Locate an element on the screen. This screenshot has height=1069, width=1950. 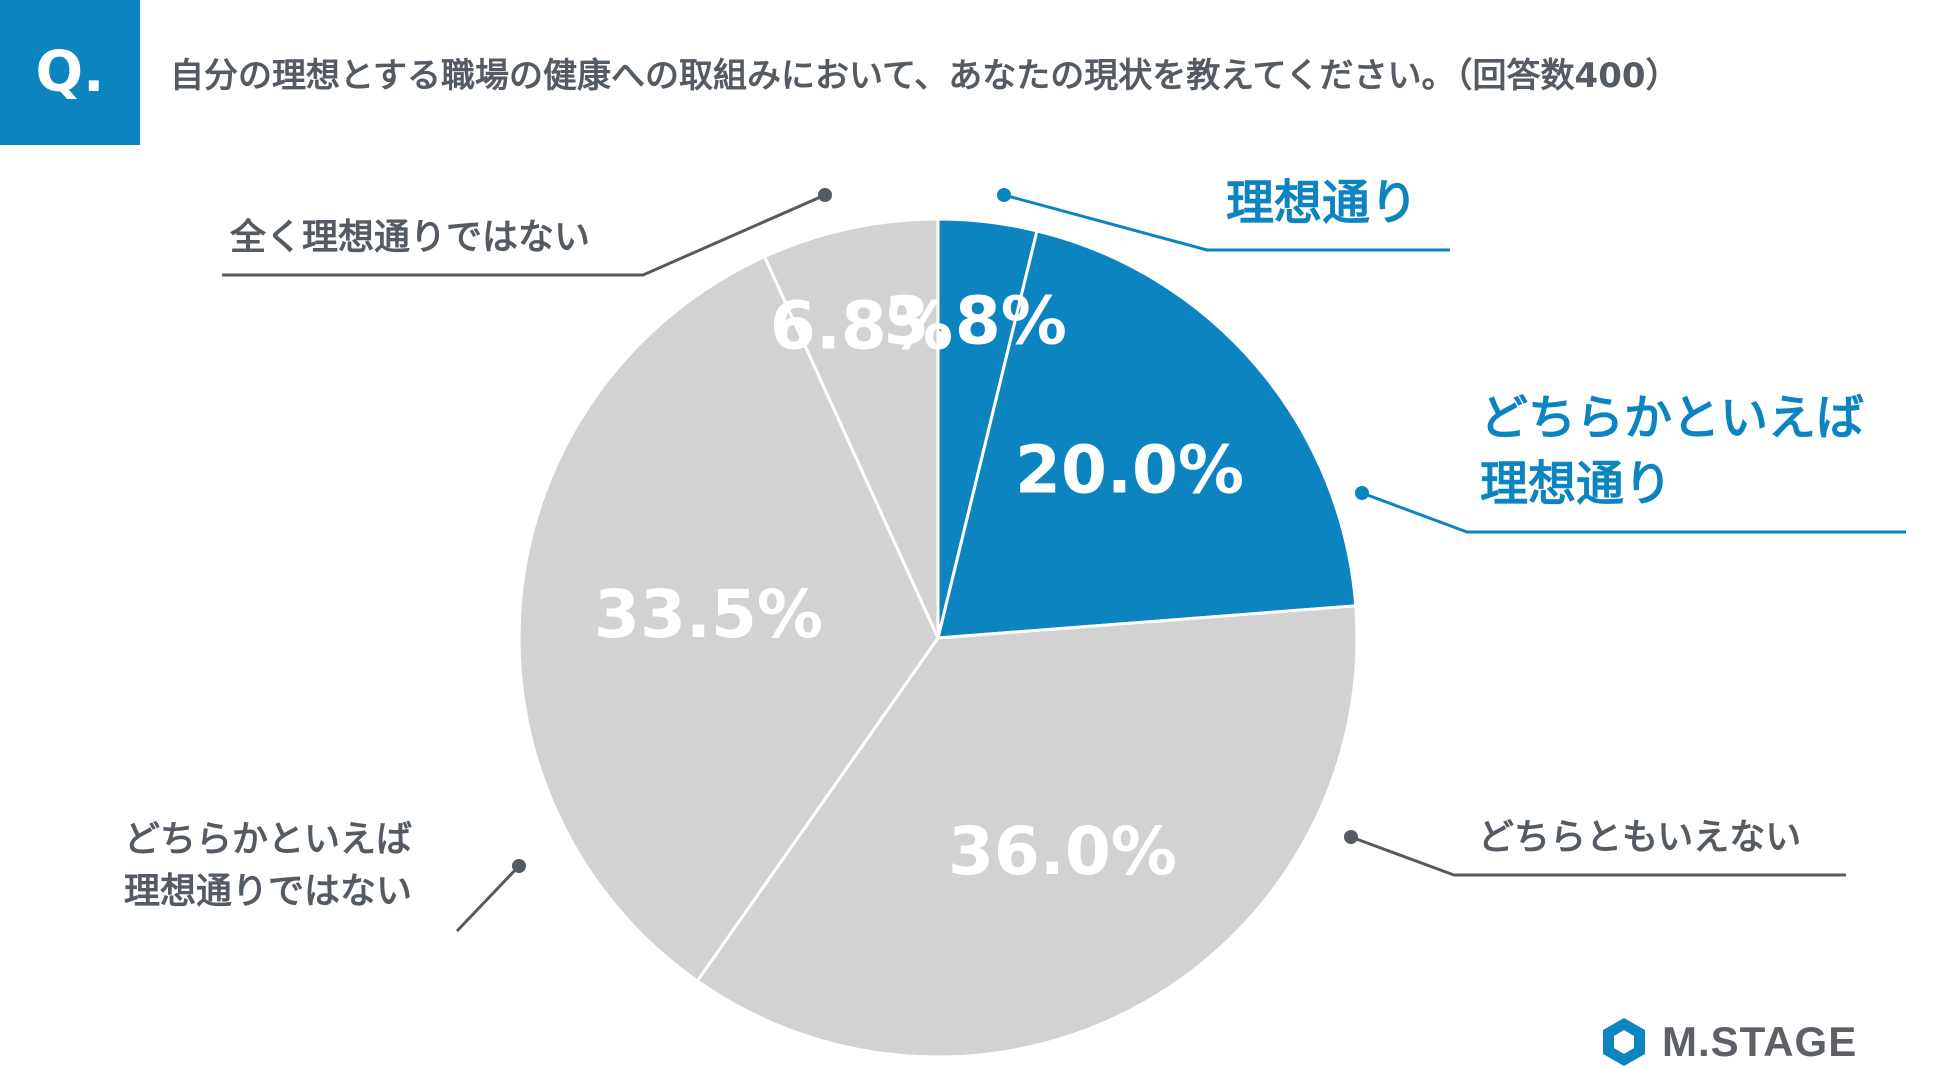
slice-label-line: 全く理想通りではない is located at coordinates (410, 237).